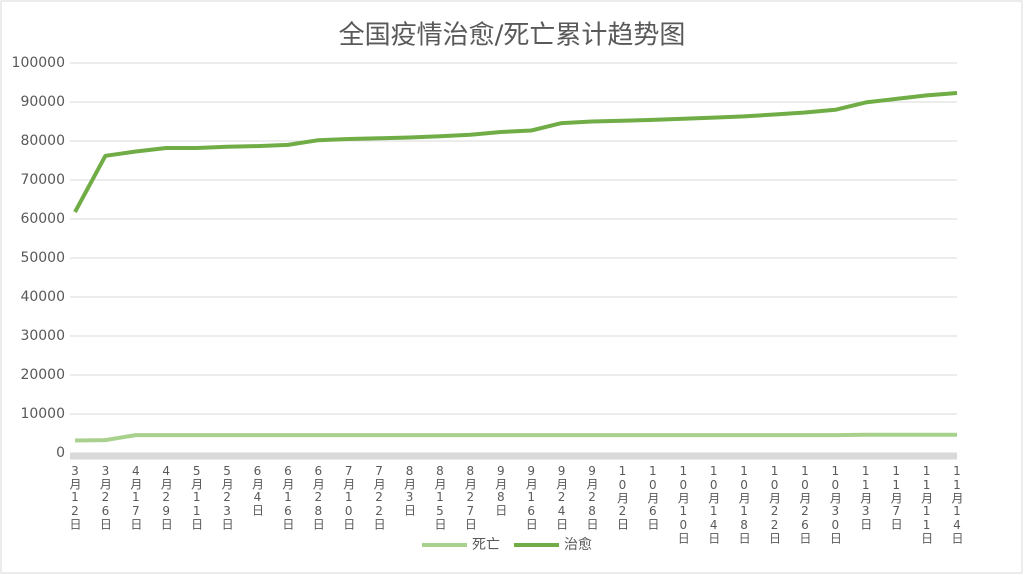 This screenshot has height=575, width=1024. I want to click on x-tick-label: 8月27日, so click(470, 497).